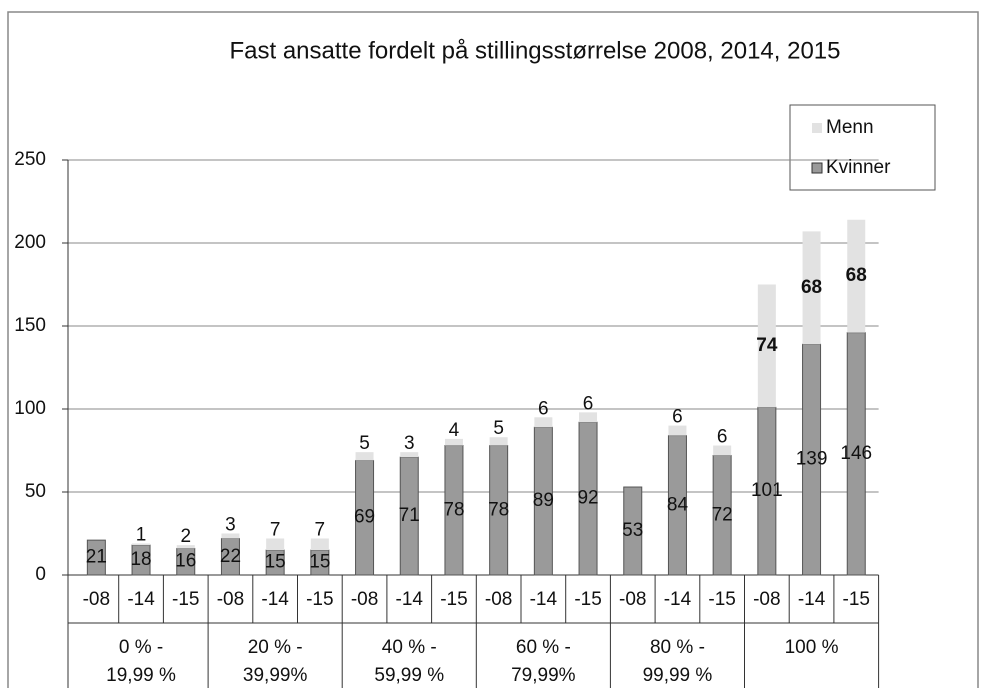 Image resolution: width=981 pixels, height=688 pixels. I want to click on value-label: 92, so click(587, 498).